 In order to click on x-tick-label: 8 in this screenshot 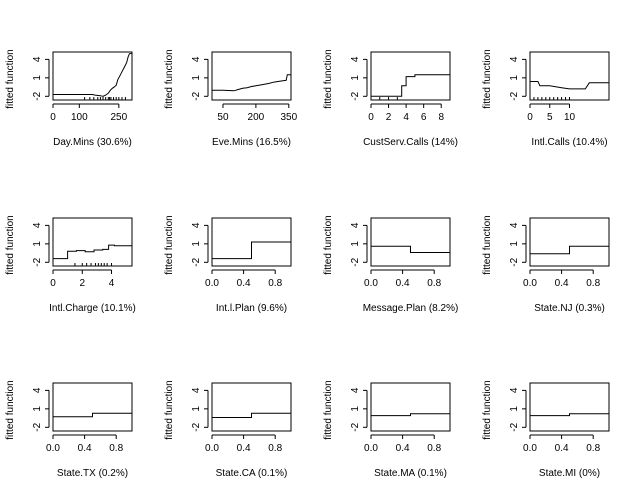, I will do `click(441, 117)`.